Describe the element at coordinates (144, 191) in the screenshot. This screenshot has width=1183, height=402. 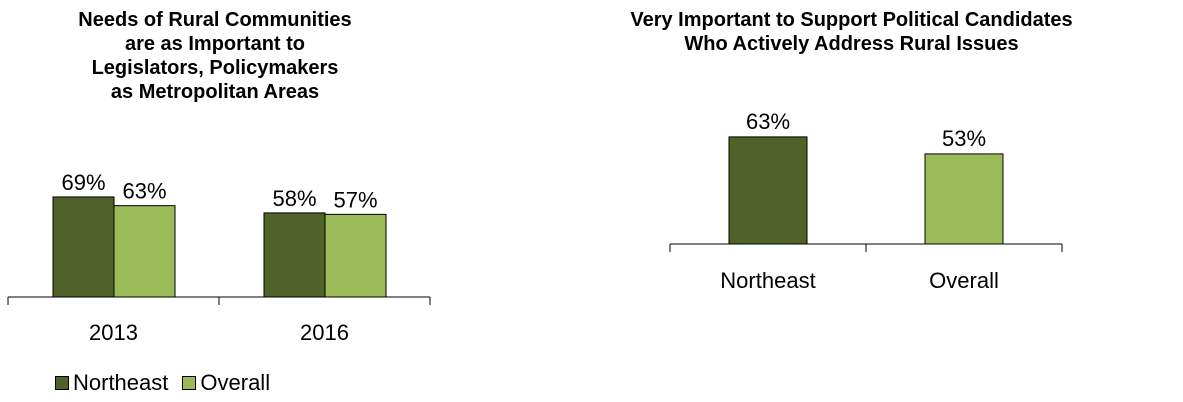
I see `chart1-data-label: 63%` at that location.